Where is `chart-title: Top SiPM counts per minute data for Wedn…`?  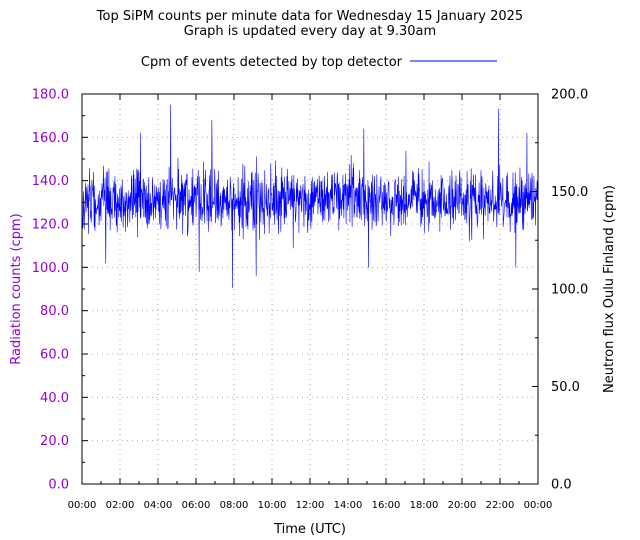 chart-title: Top SiPM counts per minute data for Wedn… is located at coordinates (309, 16).